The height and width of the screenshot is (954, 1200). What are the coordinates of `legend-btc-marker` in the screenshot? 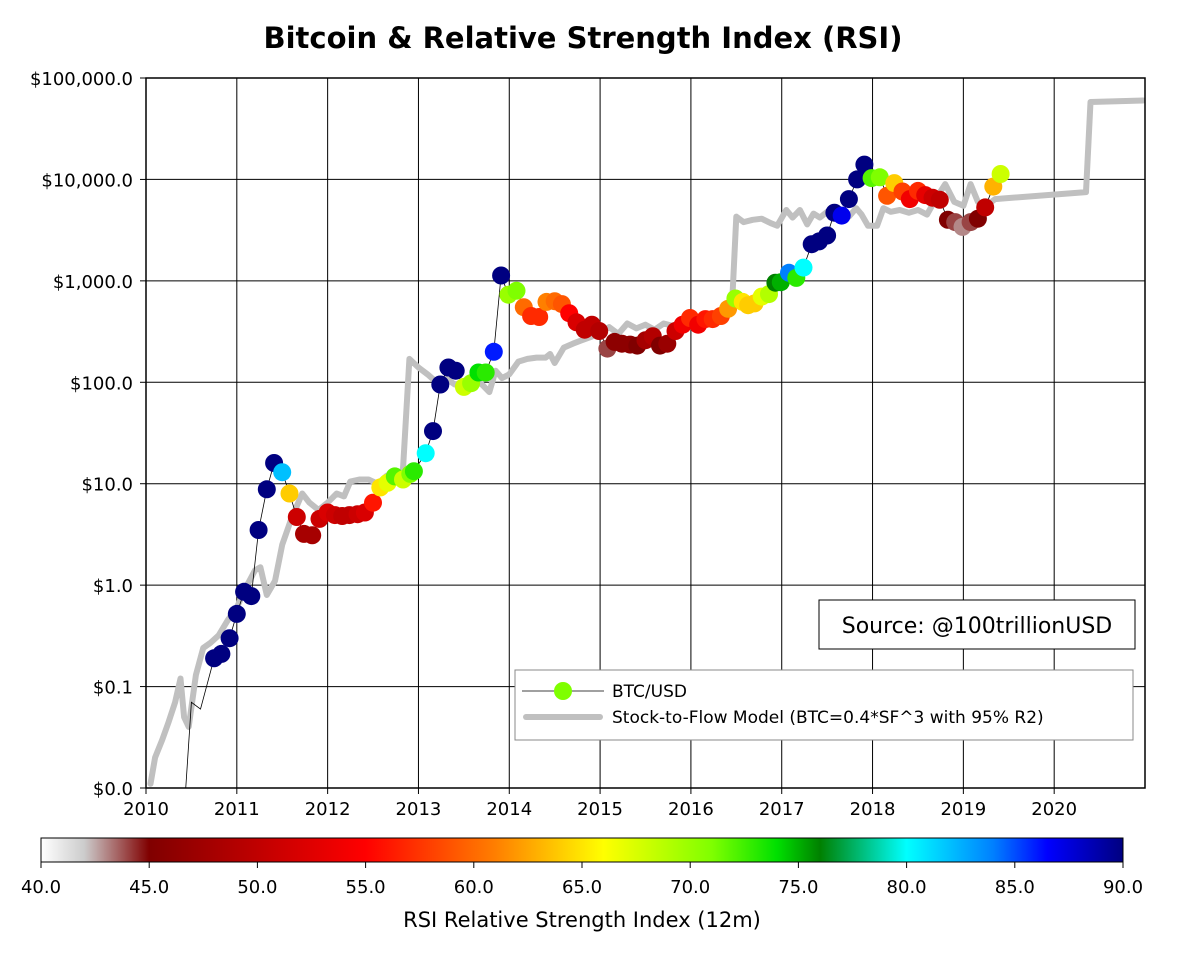 It's located at (563, 691).